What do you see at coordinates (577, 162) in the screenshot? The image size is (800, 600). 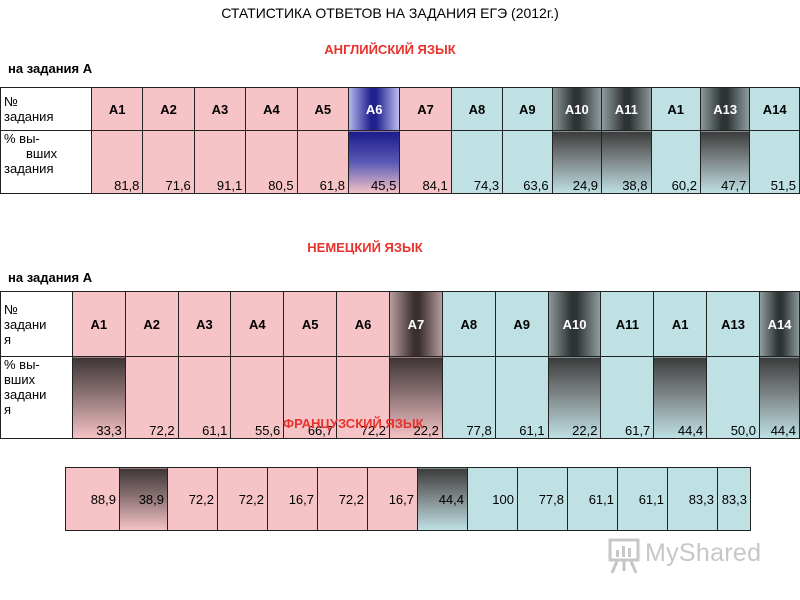 I see `table-cell: 24,9` at bounding box center [577, 162].